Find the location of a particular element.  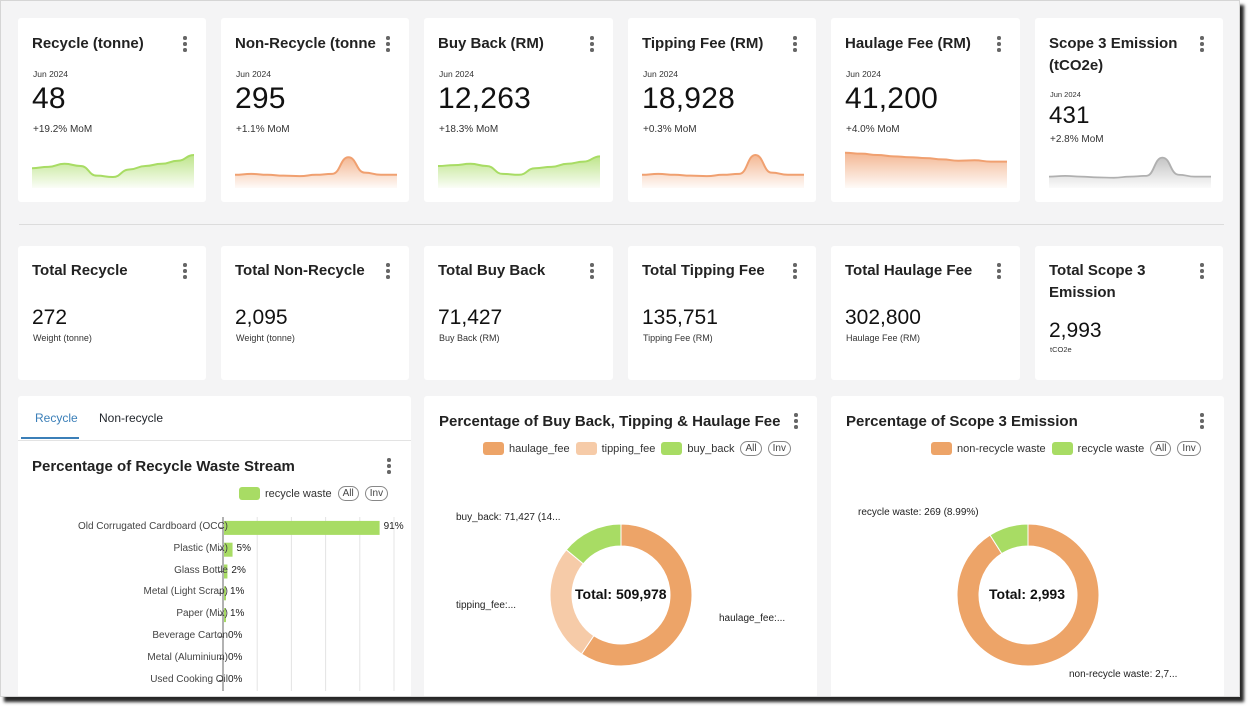

legend-item-tipping-fee: tipping_fee is located at coordinates (615, 448).